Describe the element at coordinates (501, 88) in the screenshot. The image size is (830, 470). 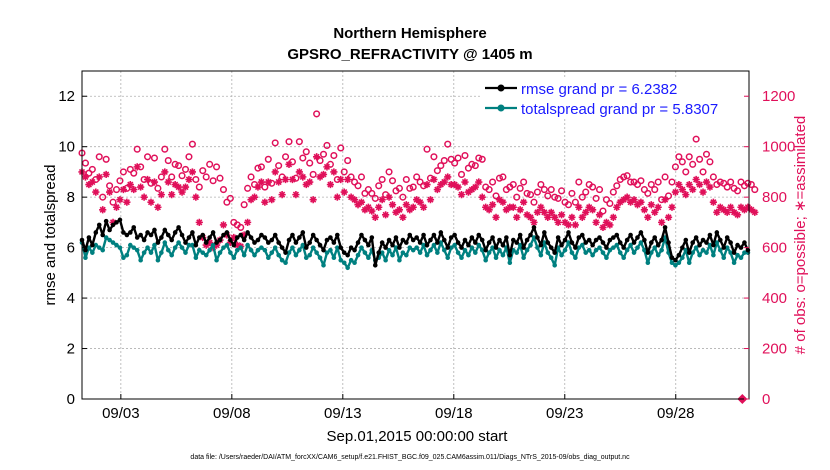
I see `legend-rmse-marker` at that location.